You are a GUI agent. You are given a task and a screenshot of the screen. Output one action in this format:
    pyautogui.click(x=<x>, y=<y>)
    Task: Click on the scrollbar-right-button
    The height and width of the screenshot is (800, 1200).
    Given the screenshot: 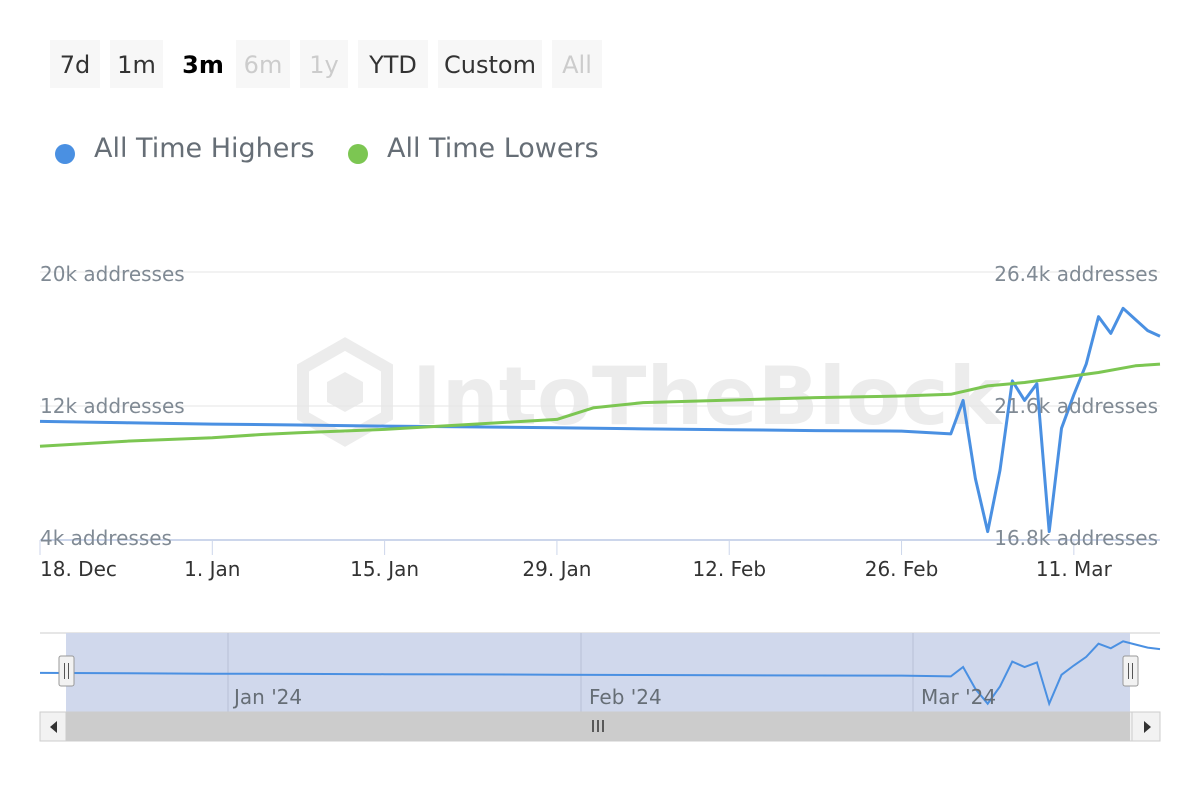 What is the action you would take?
    pyautogui.click(x=1146, y=726)
    